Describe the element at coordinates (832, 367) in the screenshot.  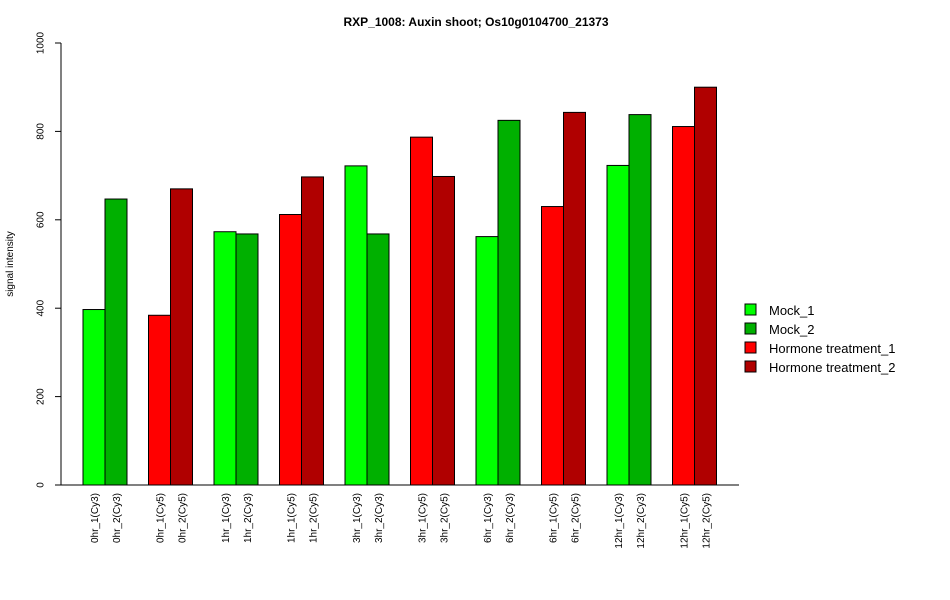
I see `legend-label: Hormone treatment_2` at that location.